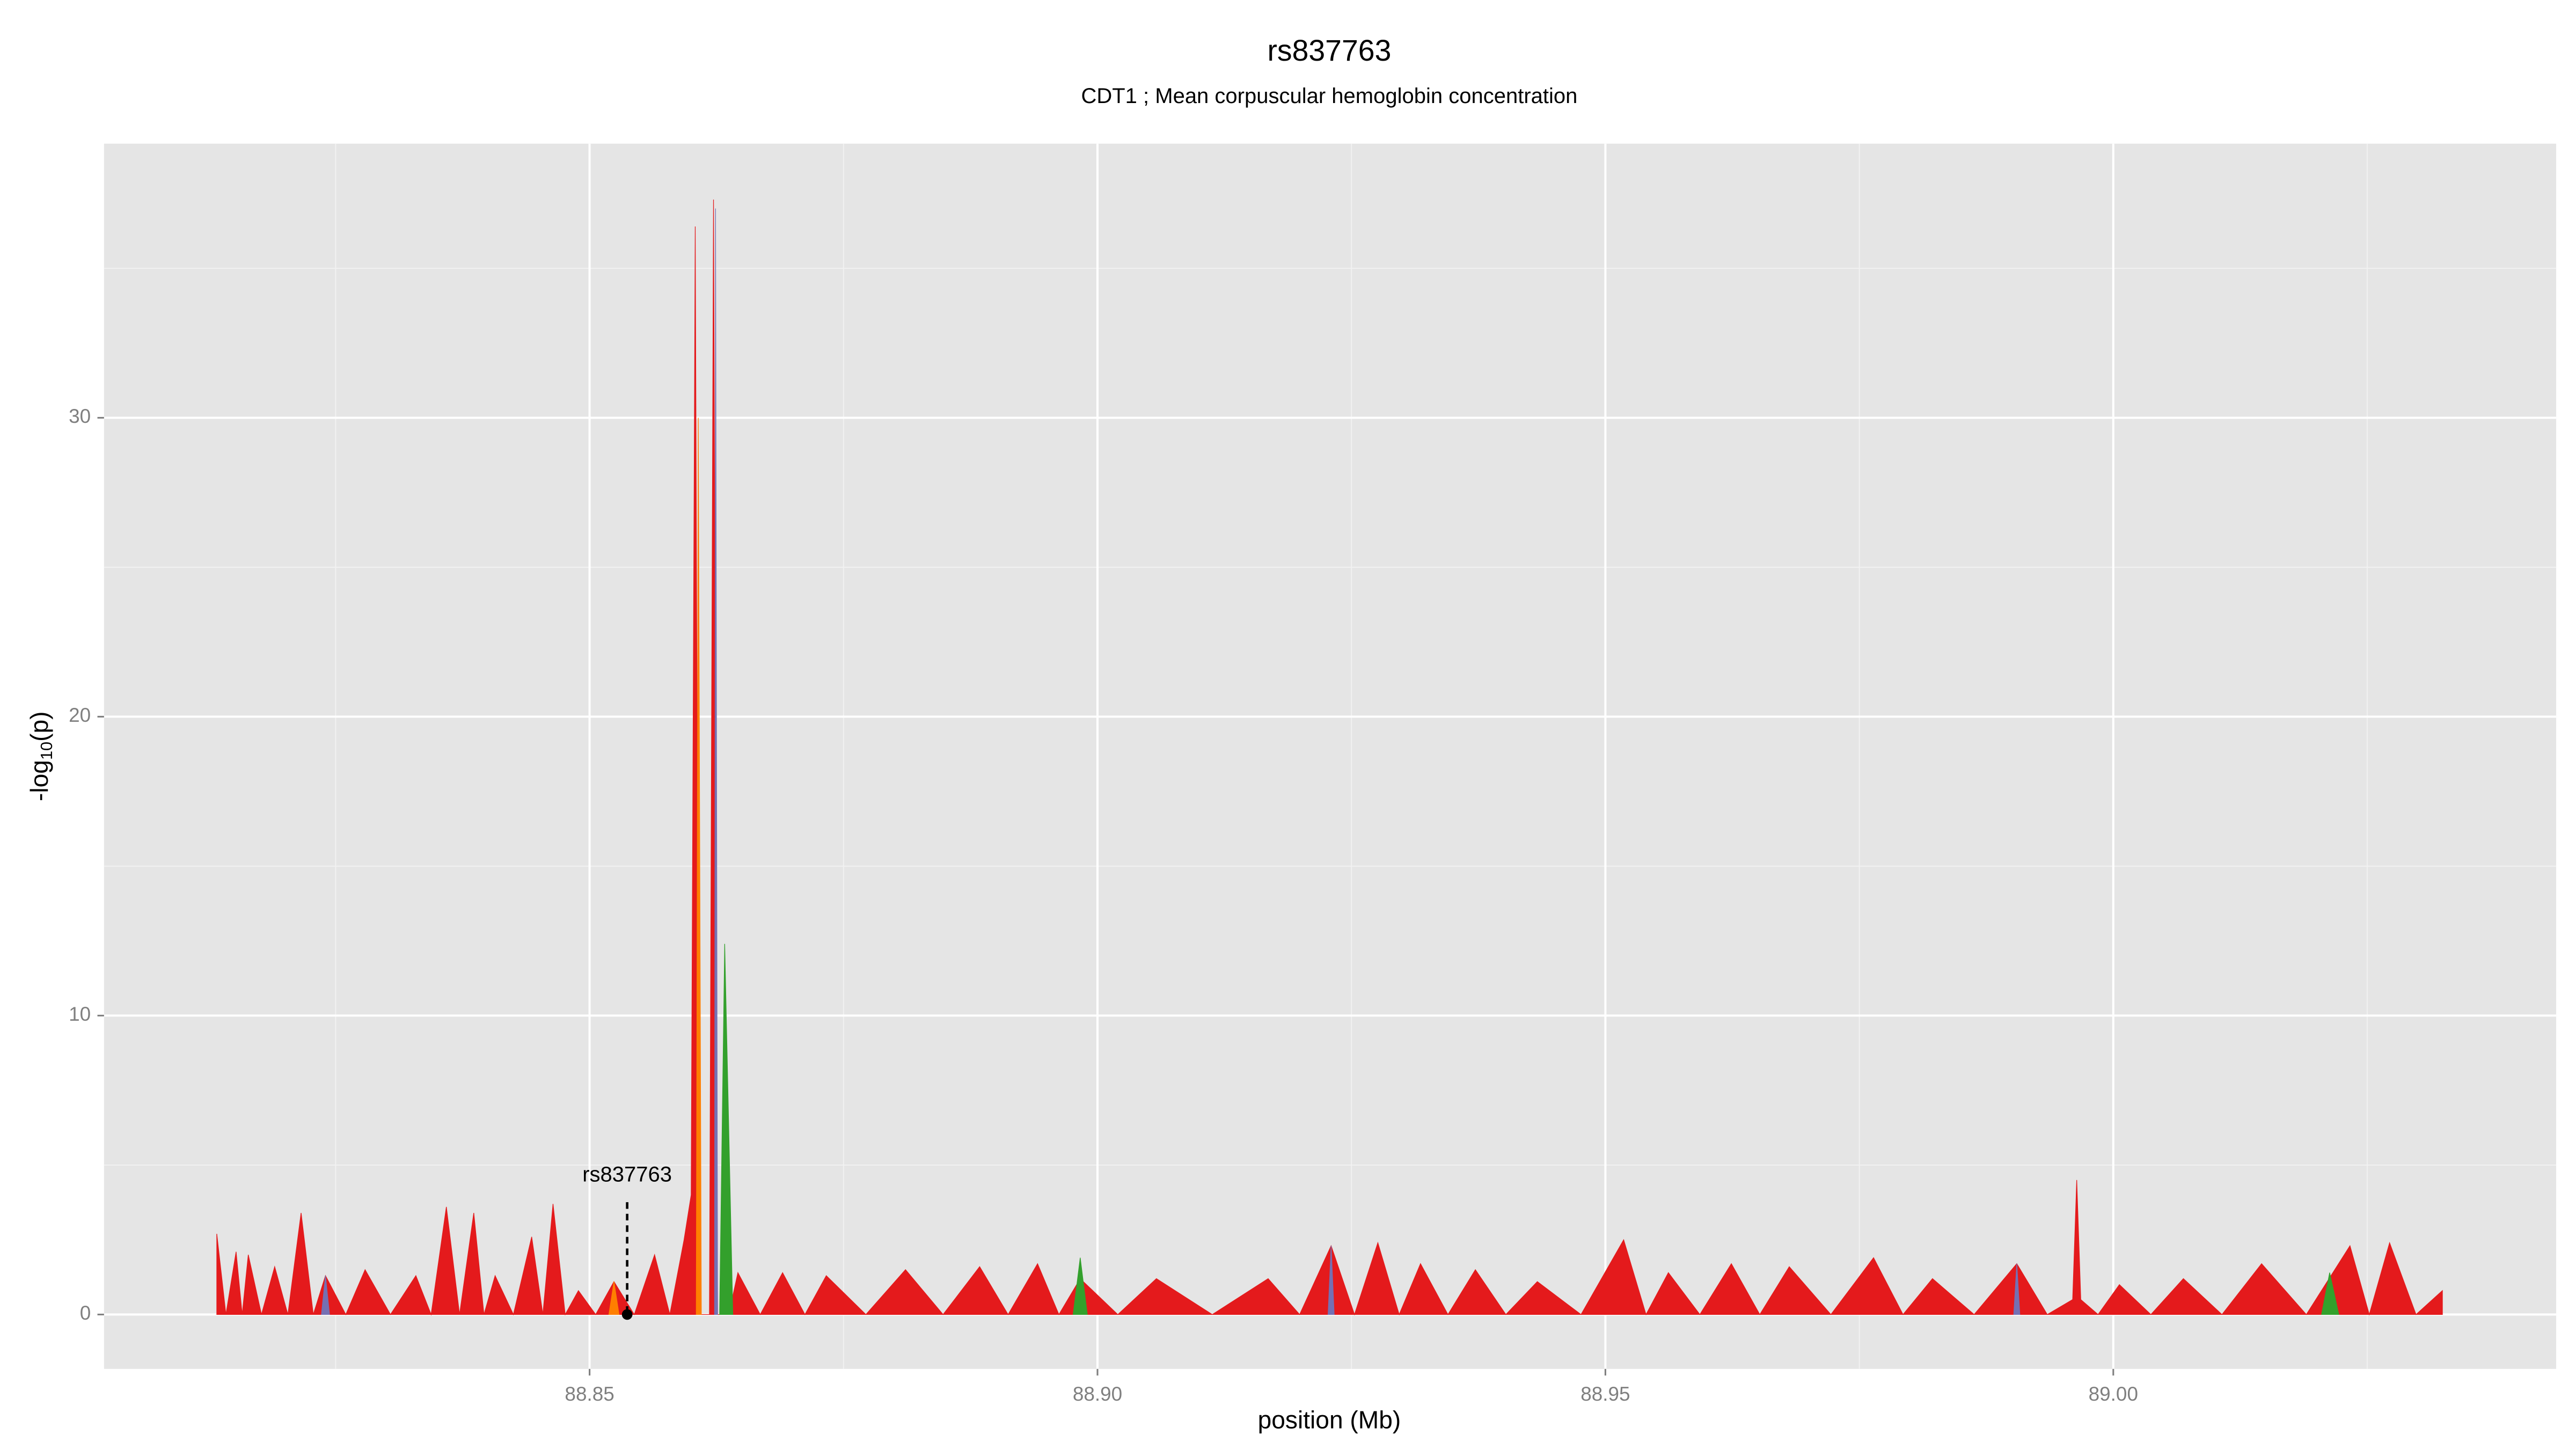 This screenshot has height=1449, width=2576. Describe the element at coordinates (1097, 1394) in the screenshot. I see `x-tick-label: 88.90` at that location.